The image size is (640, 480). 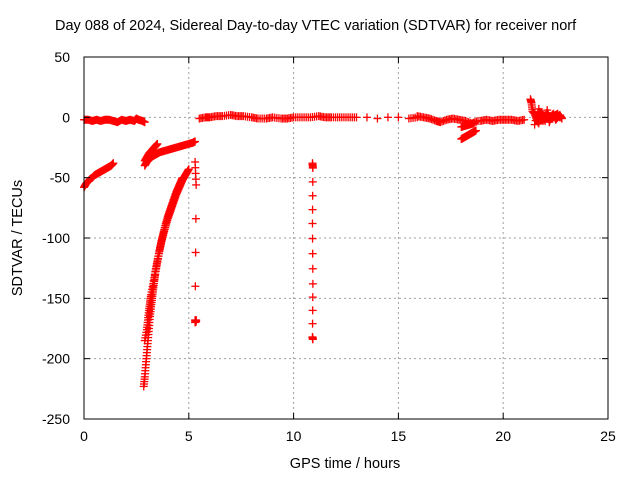 What do you see at coordinates (60, 178) in the screenshot?
I see `y-tick-label: -50` at bounding box center [60, 178].